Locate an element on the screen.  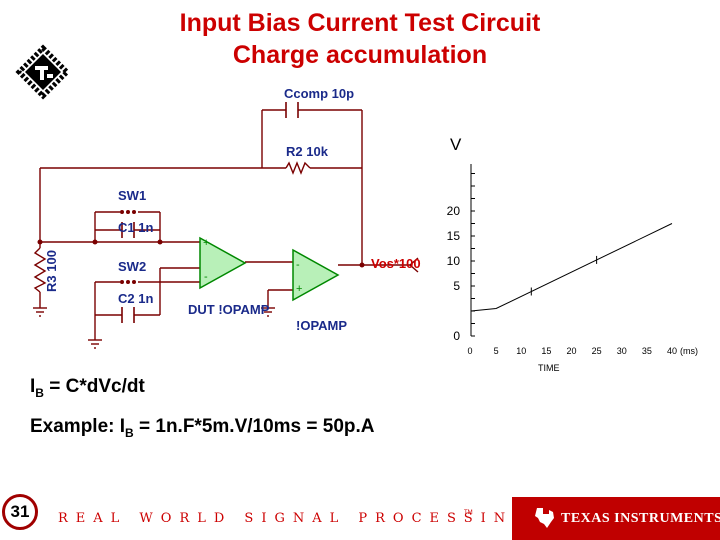
tagline: REAL WORLD SIGNAL PROCESSING is located at coordinates (295, 518).